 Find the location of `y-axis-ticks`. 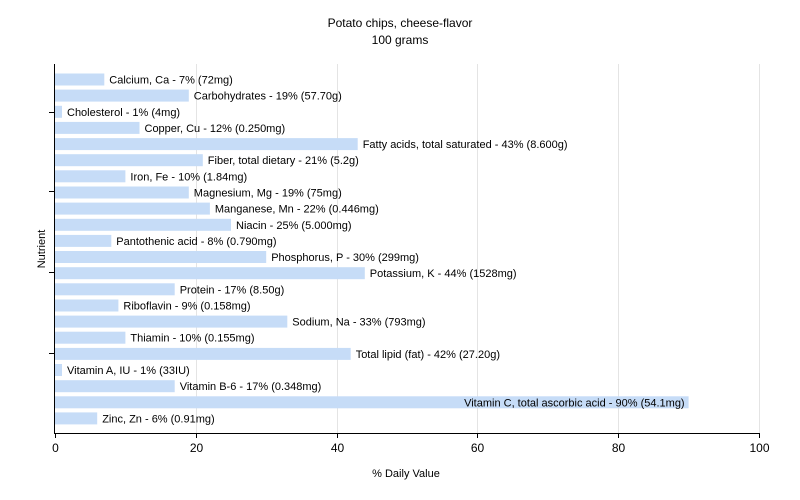

y-axis-ticks is located at coordinates (52, 233).